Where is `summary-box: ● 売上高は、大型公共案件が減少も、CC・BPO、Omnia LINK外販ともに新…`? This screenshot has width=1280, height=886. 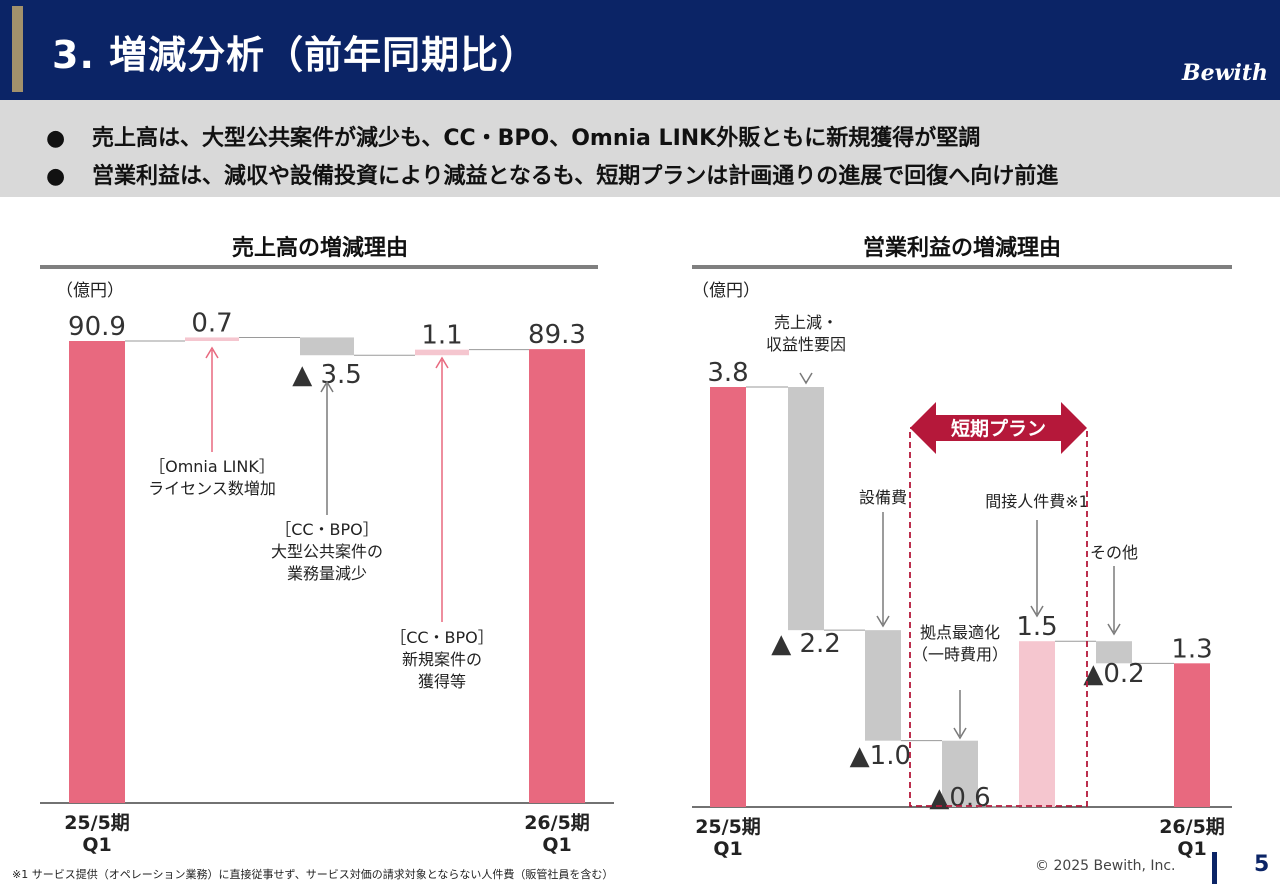 summary-box: ● 売上高は、大型公共案件が減少も、CC・BPO、Omnia LINK外販ともに新… is located at coordinates (640, 148).